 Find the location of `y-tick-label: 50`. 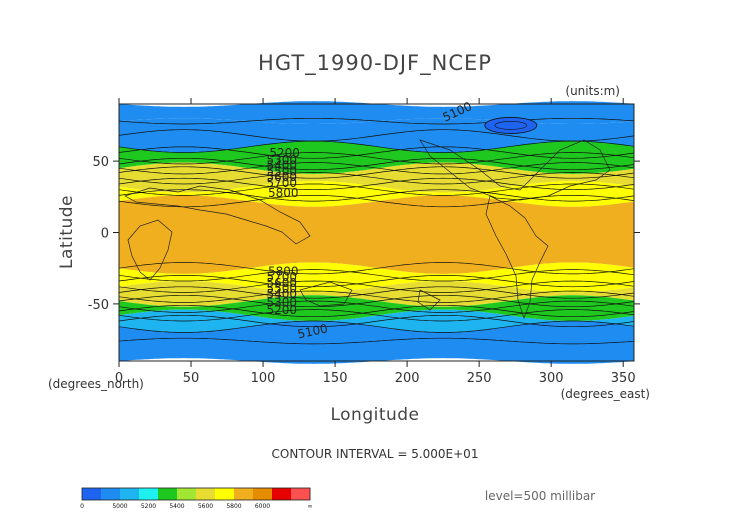

y-tick-label: 50 is located at coordinates (100, 162).